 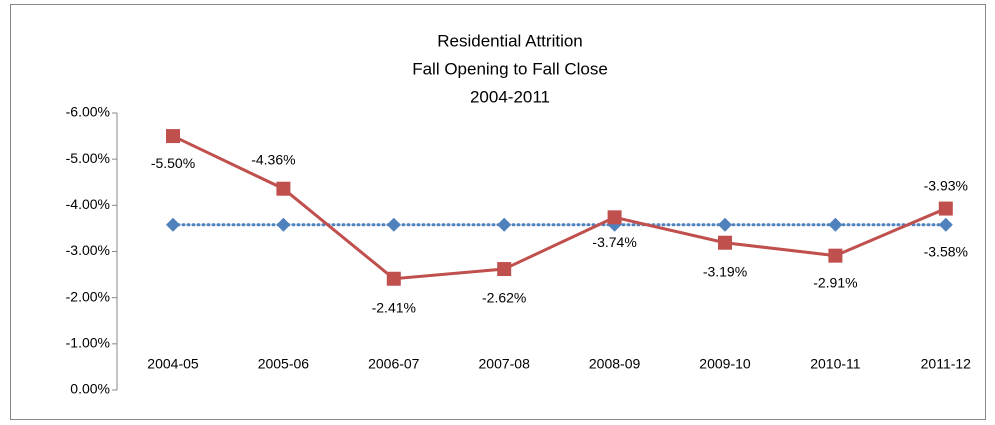 What do you see at coordinates (946, 251) in the screenshot?
I see `data-label: -3.58%` at bounding box center [946, 251].